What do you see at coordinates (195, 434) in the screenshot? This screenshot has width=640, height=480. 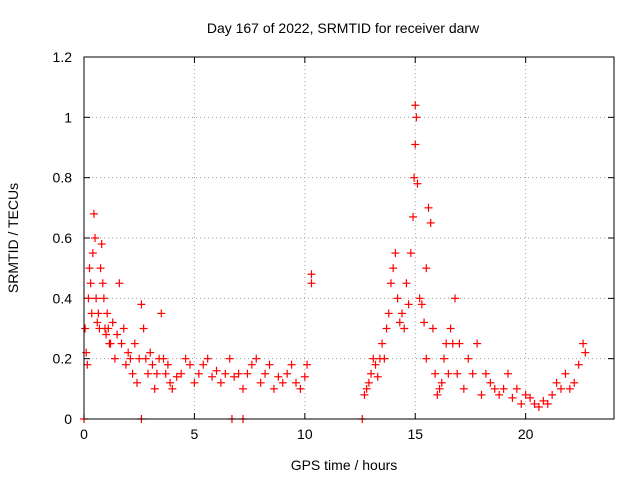 I see `x-tick-label: 5` at bounding box center [195, 434].